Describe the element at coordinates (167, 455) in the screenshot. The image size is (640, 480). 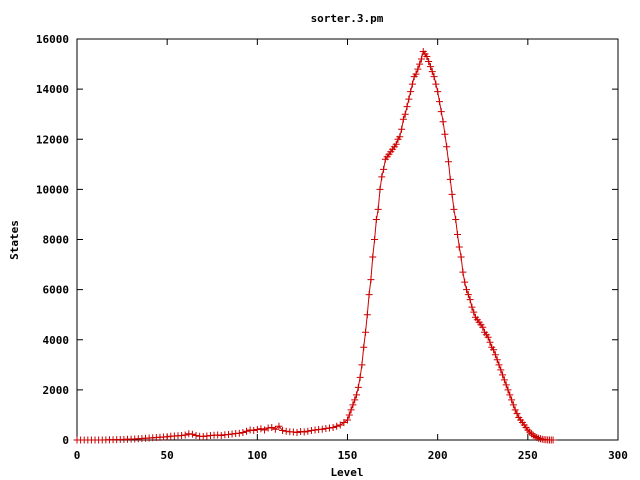
I see `x-tick-label: 50` at that location.